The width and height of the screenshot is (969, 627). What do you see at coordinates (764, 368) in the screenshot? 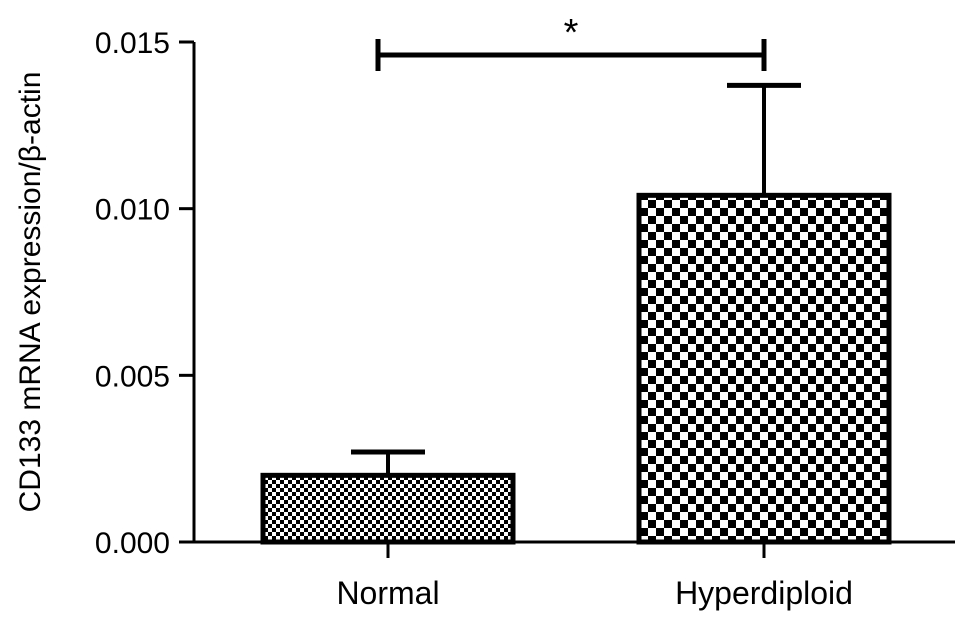
I see `bar-hyperdiploid` at bounding box center [764, 368].